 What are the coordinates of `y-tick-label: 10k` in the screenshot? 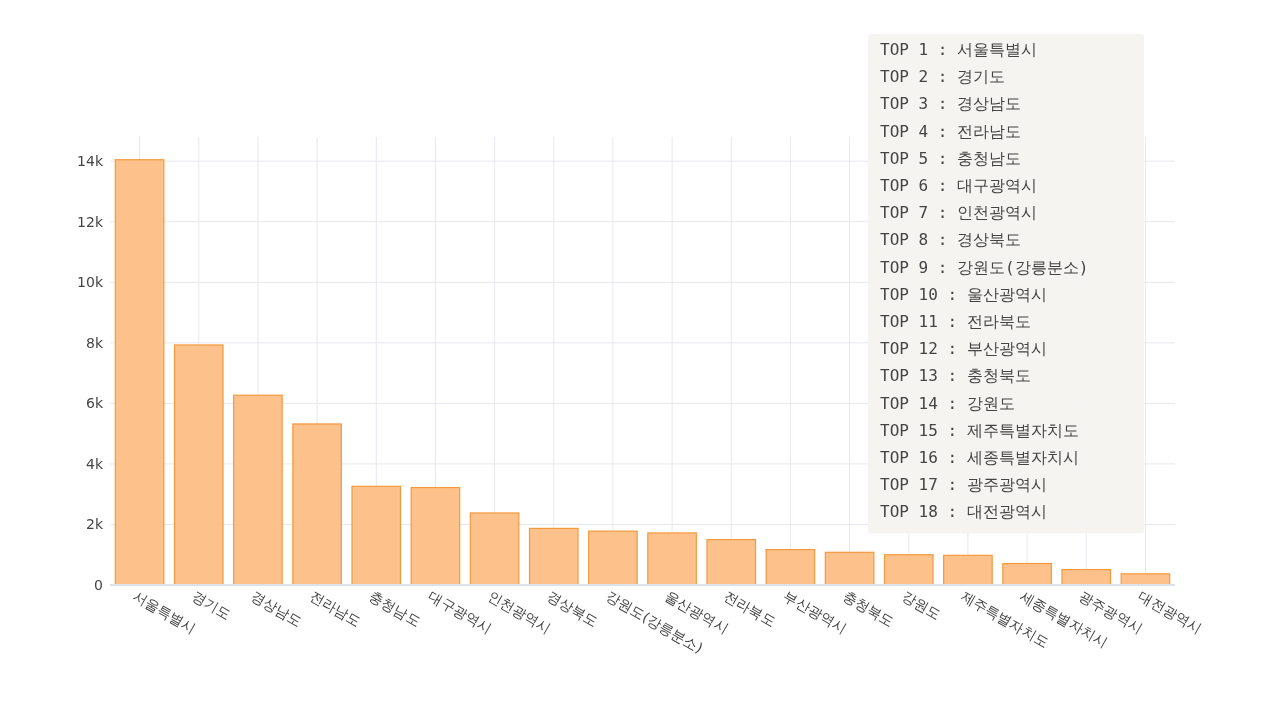 It's located at (90, 282).